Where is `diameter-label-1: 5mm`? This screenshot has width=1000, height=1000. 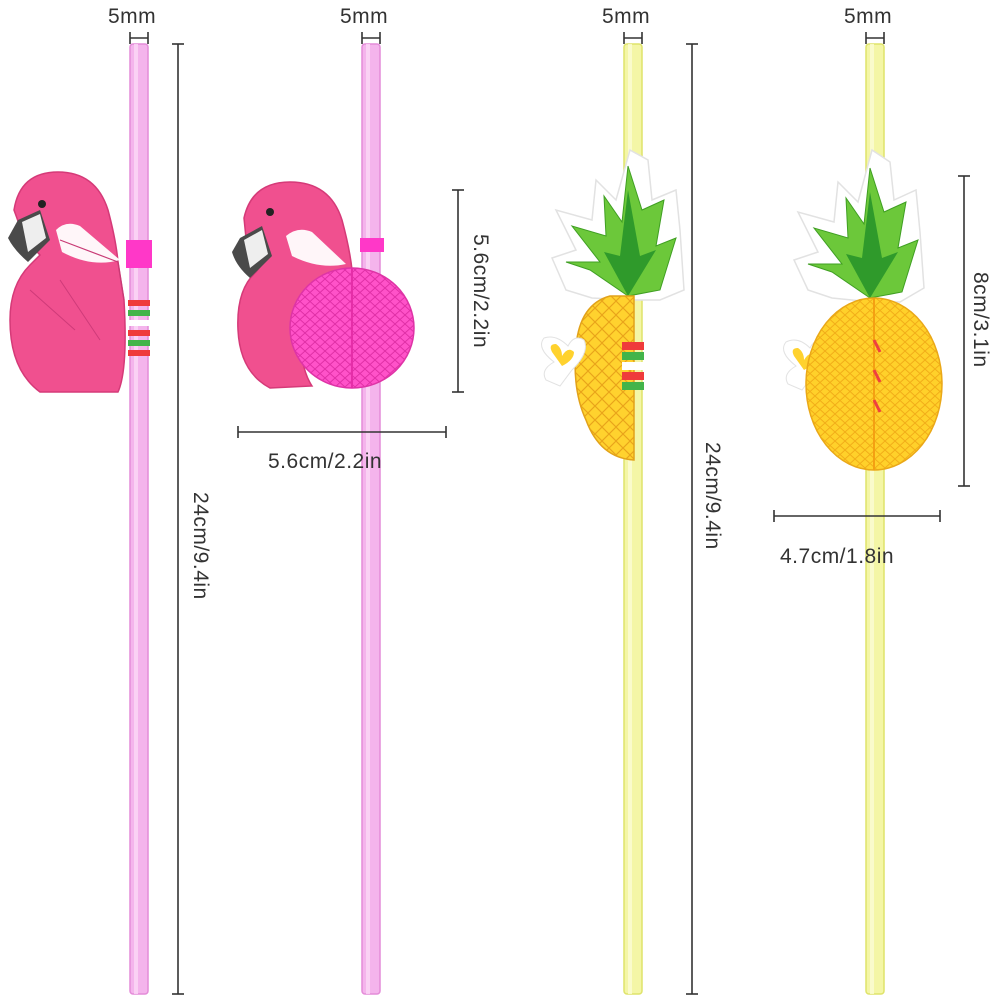 diameter-label-1: 5mm is located at coordinates (132, 16).